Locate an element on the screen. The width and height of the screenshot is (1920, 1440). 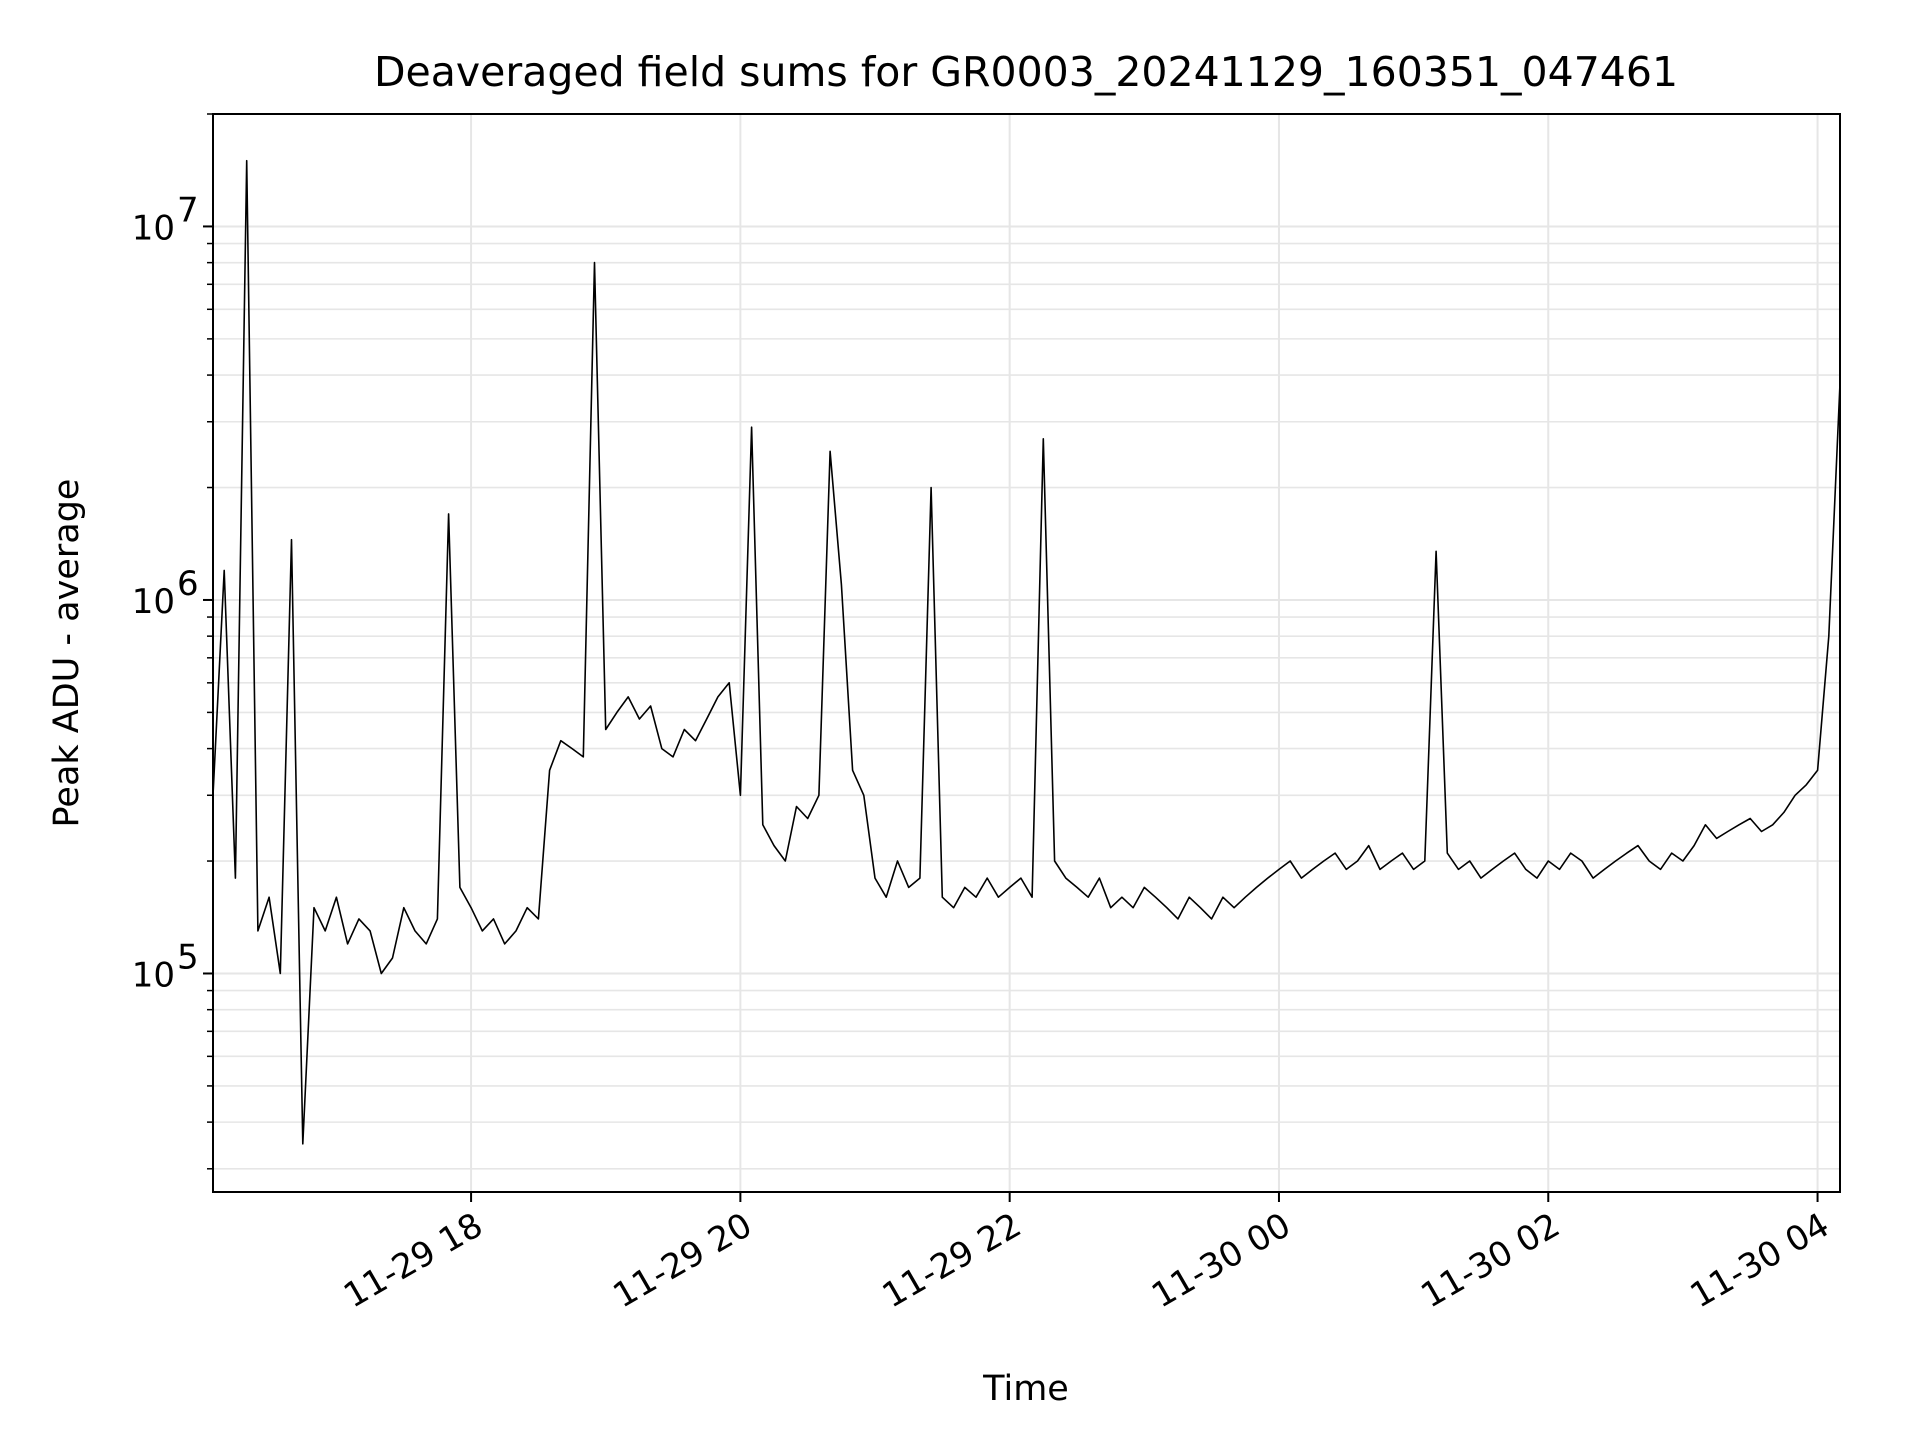
y-tick-exponent: 5 is located at coordinates (188, 957).